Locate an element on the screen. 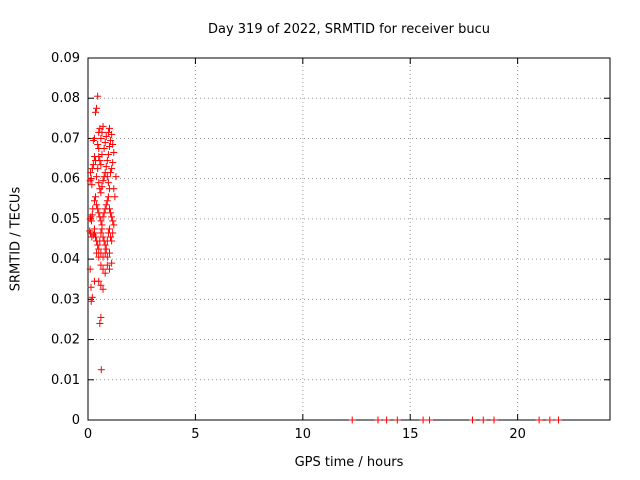 Image resolution: width=640 pixels, height=480 pixels. x-tick-label: 15 is located at coordinates (410, 434).